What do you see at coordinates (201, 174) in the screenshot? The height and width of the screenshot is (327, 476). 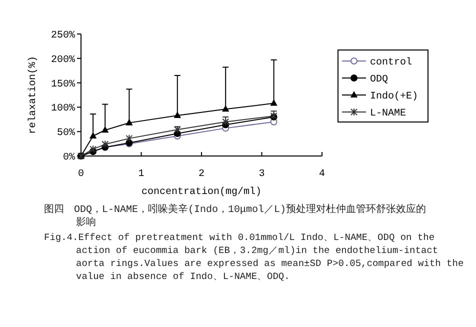 I see `x-tick-label: 2` at bounding box center [201, 174].